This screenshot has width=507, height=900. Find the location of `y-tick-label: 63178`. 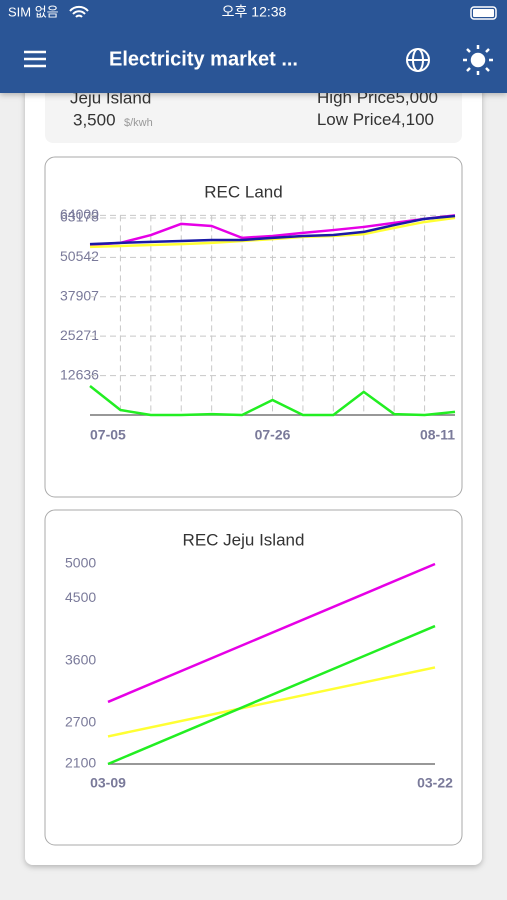

y-tick-label: 63178 is located at coordinates (79, 217).